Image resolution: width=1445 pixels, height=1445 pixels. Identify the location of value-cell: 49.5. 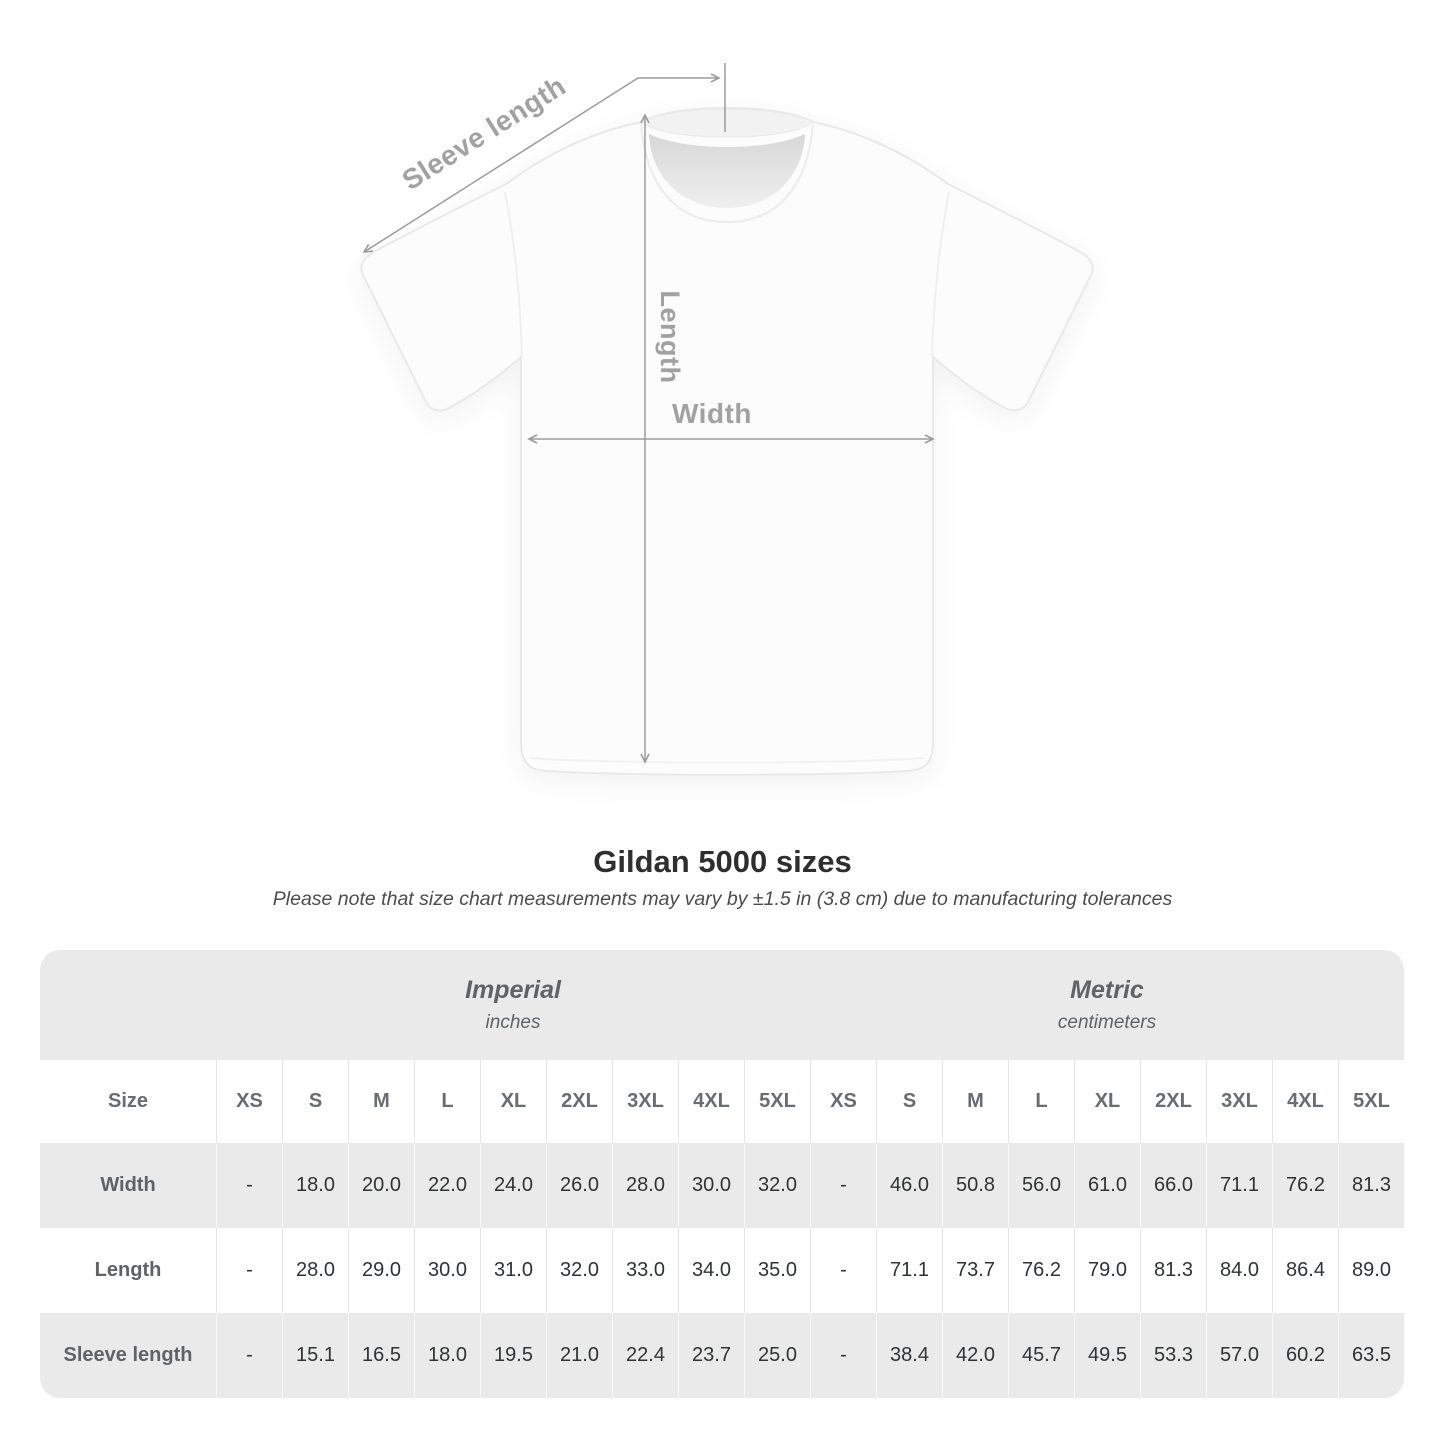
(1107, 1355).